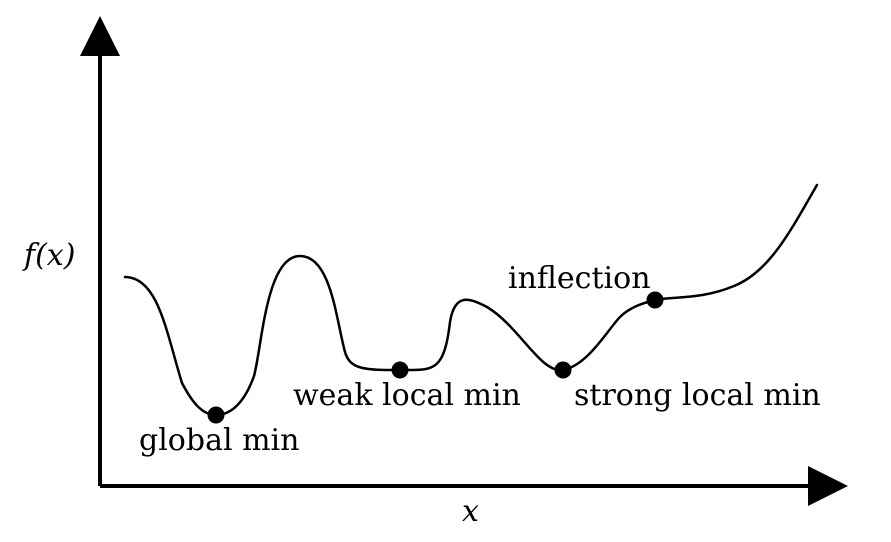 This screenshot has height=542, width=891. I want to click on inflection-label: inflection, so click(579, 278).